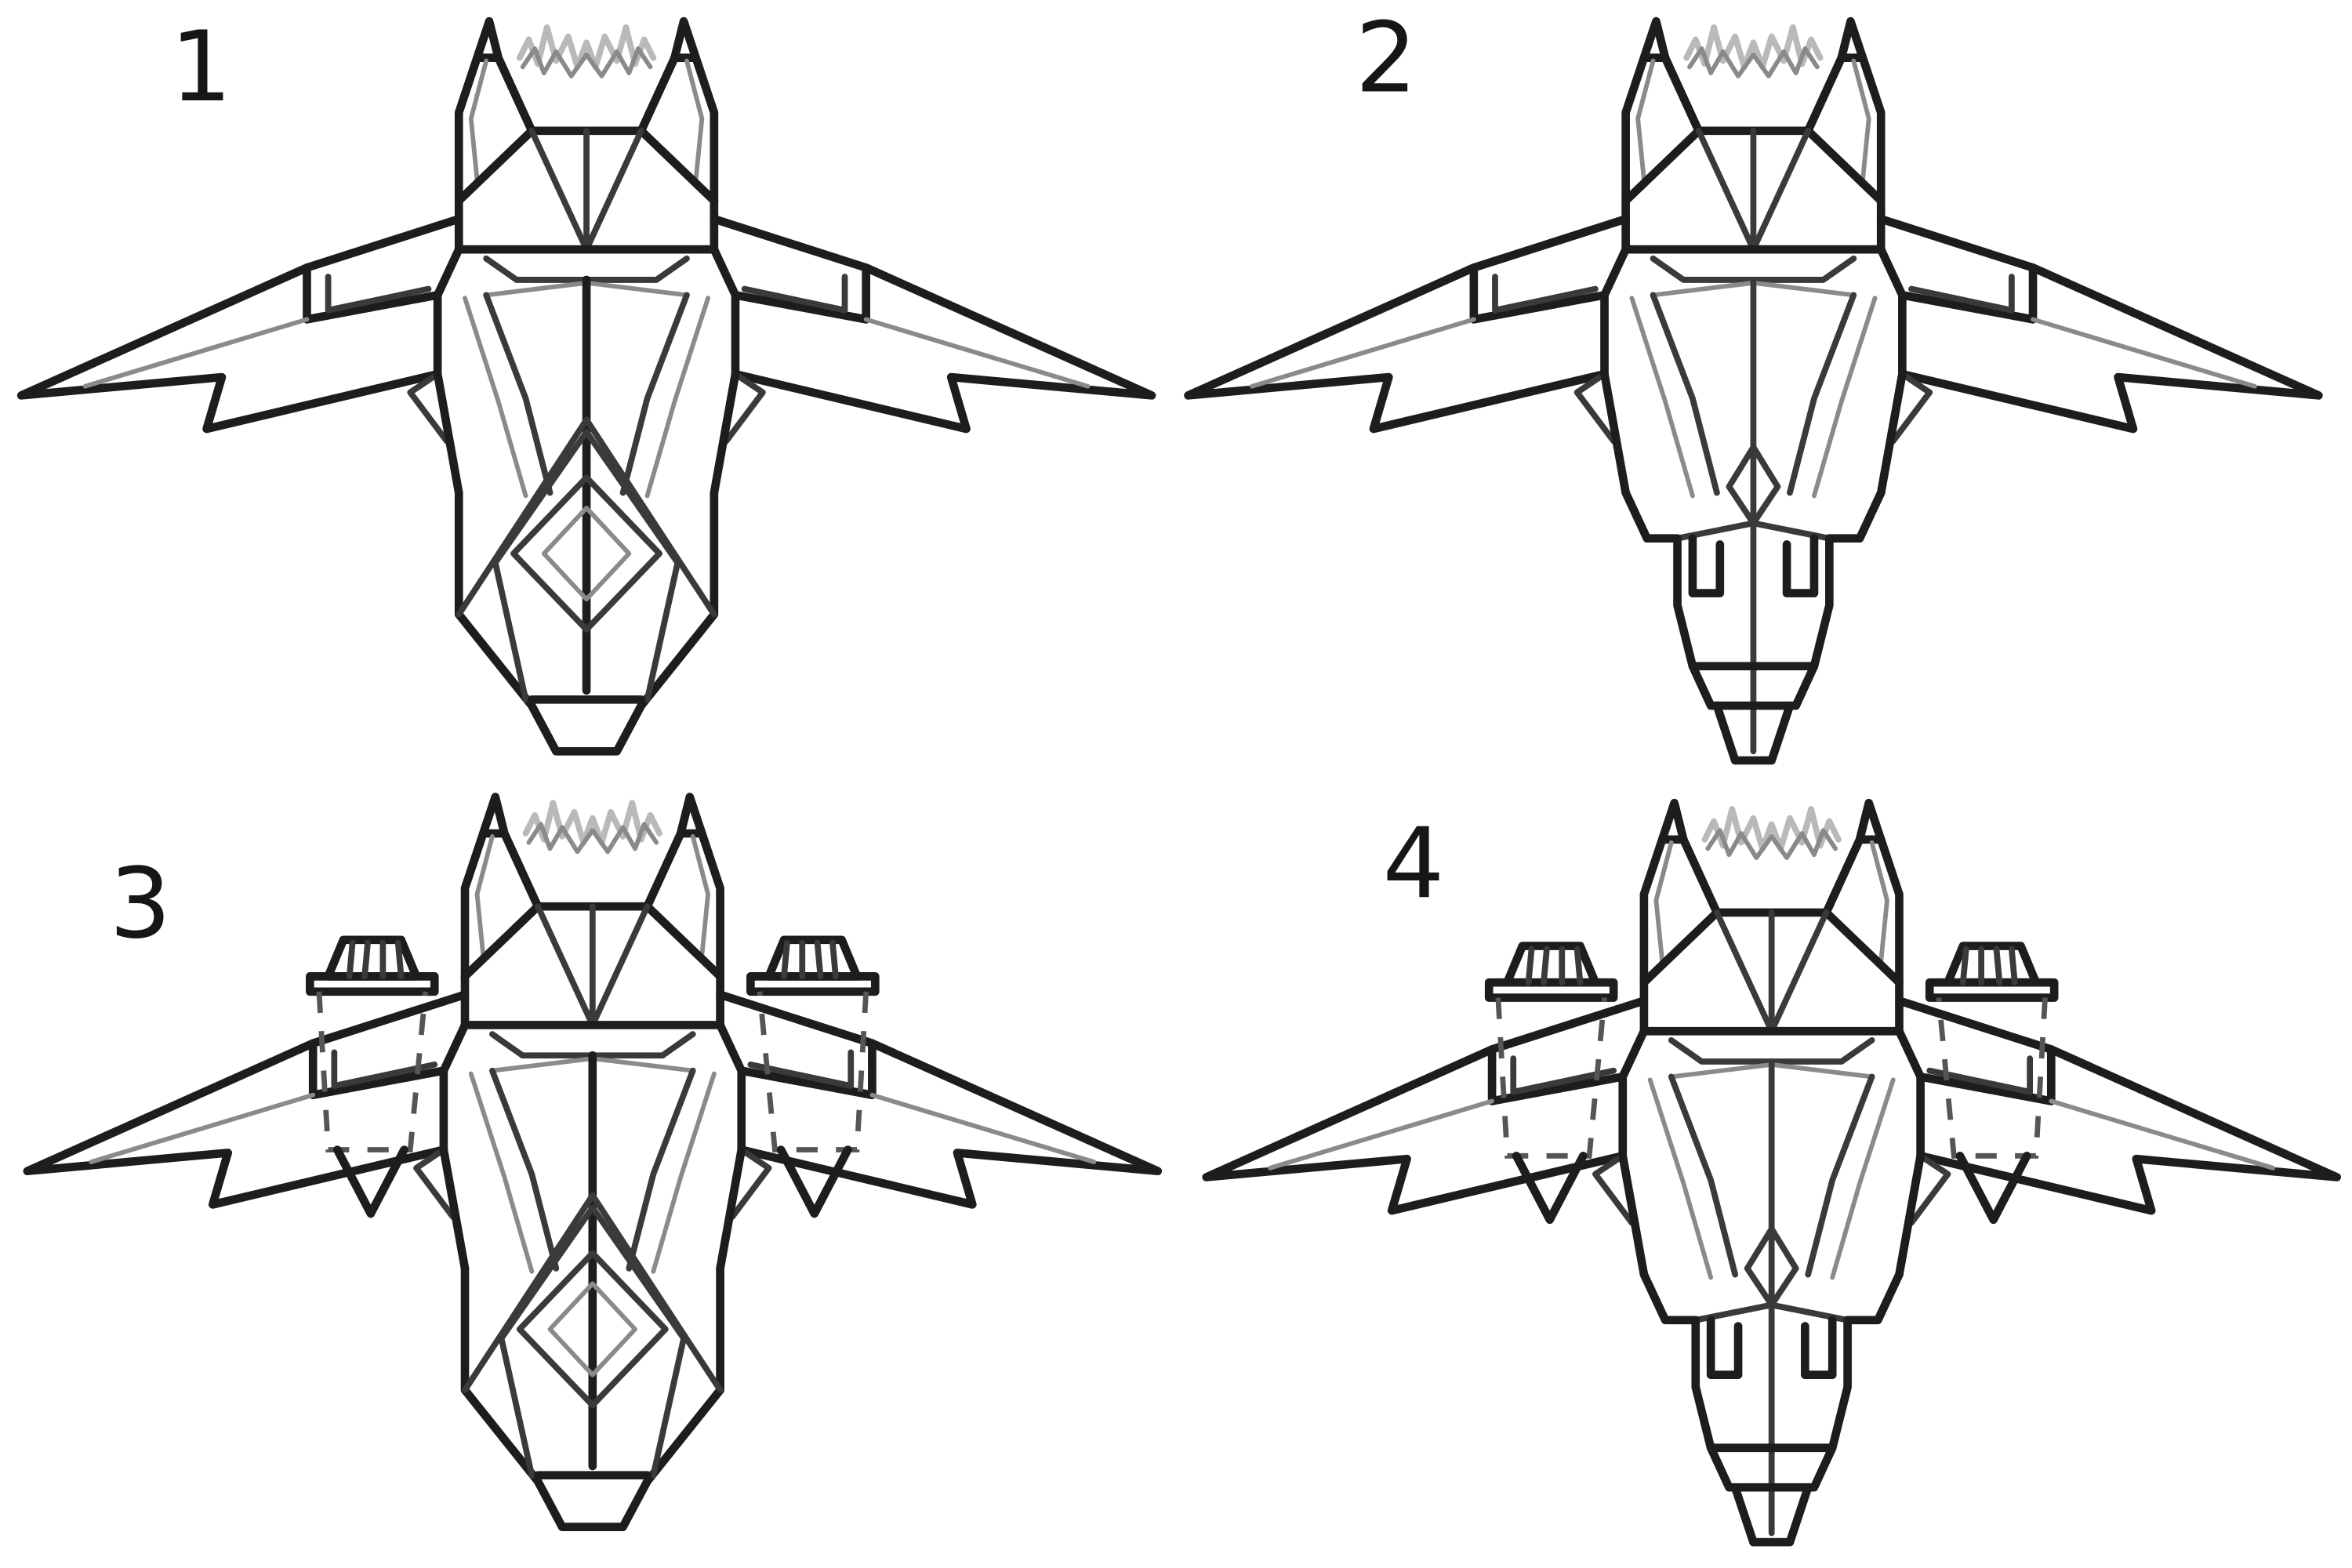  Describe the element at coordinates (141, 904) in the screenshot. I see `panel-3-number: 3` at that location.